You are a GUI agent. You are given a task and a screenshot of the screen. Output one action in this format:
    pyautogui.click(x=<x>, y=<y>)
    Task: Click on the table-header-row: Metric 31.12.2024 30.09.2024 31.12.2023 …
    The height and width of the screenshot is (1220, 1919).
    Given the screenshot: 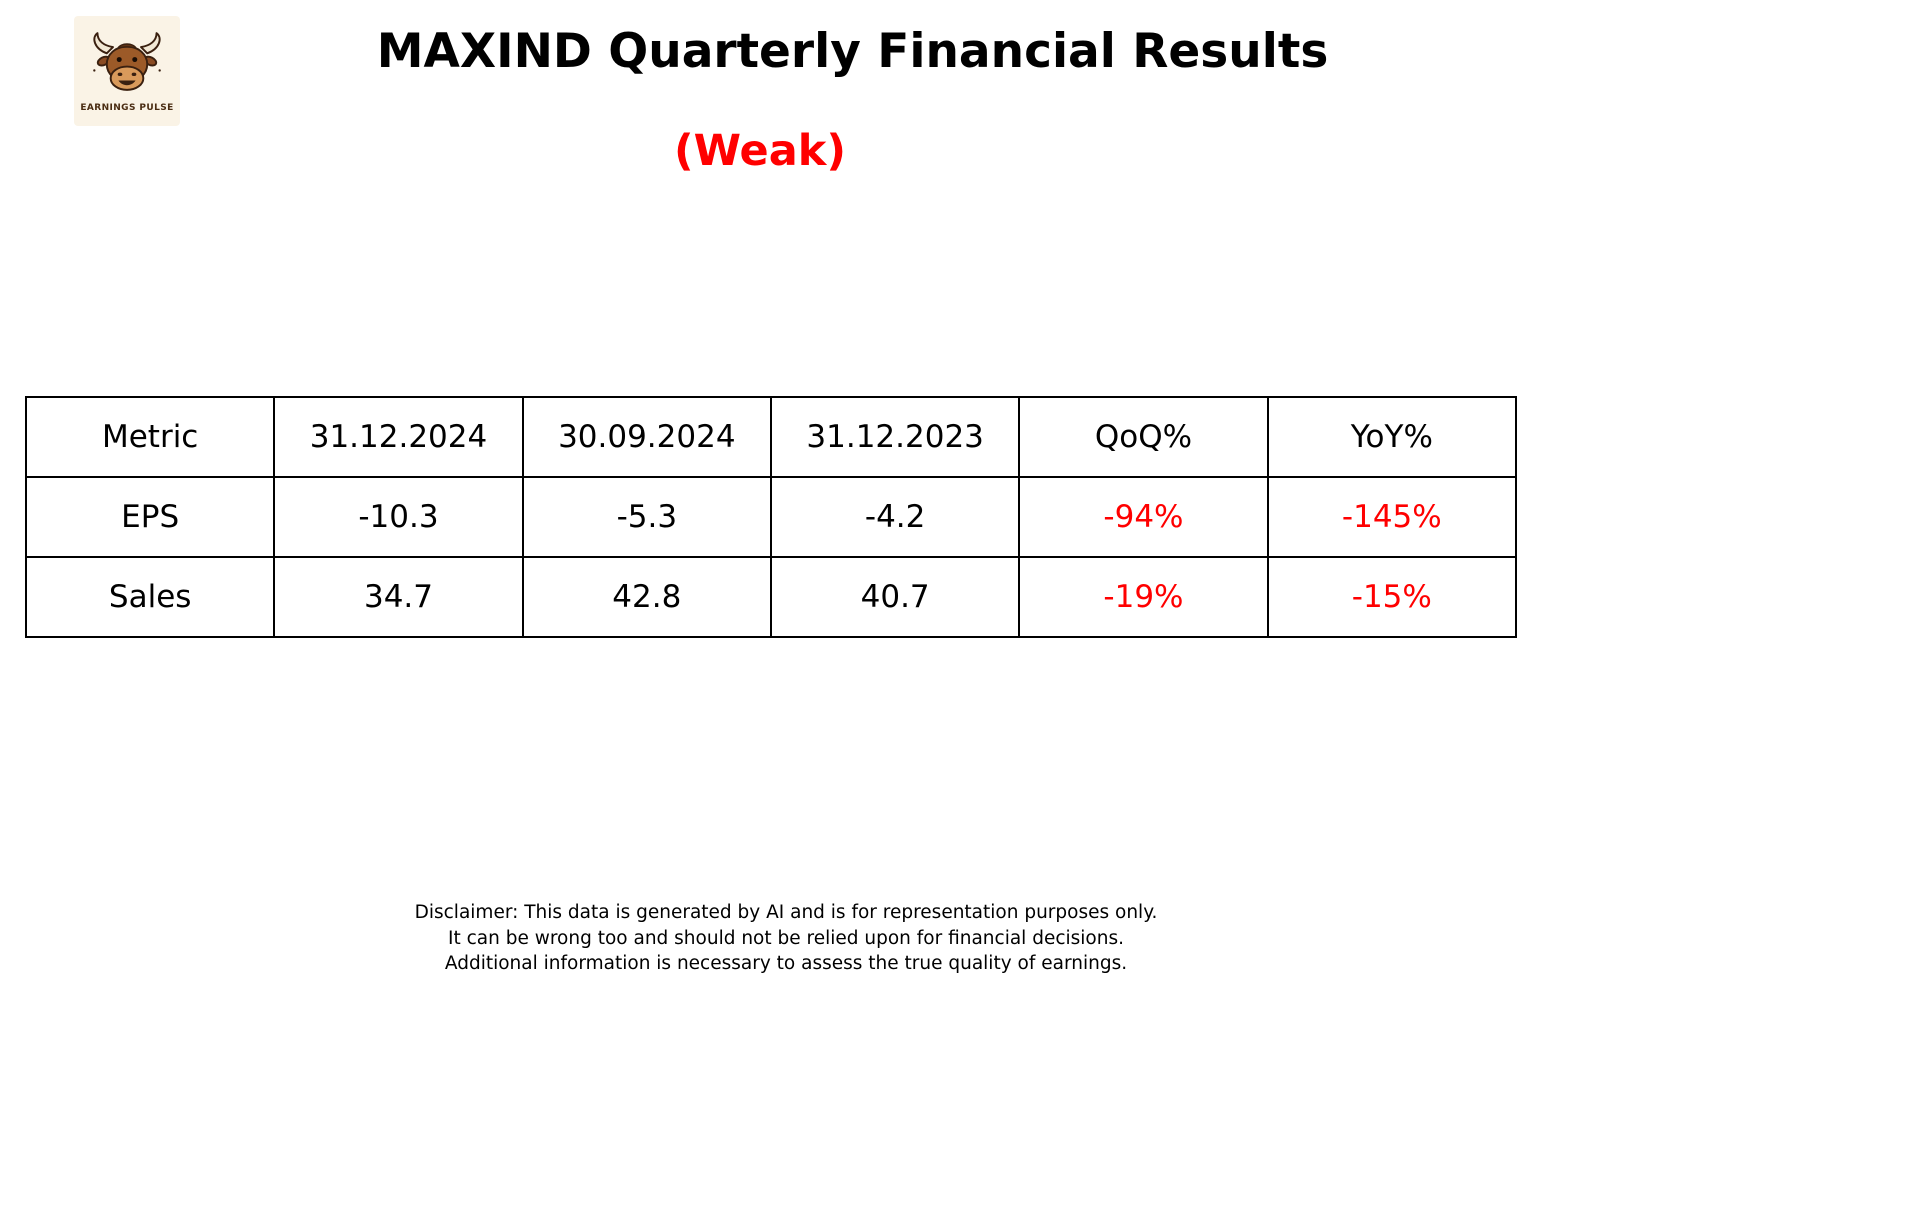 What is the action you would take?
    pyautogui.click(x=771, y=437)
    